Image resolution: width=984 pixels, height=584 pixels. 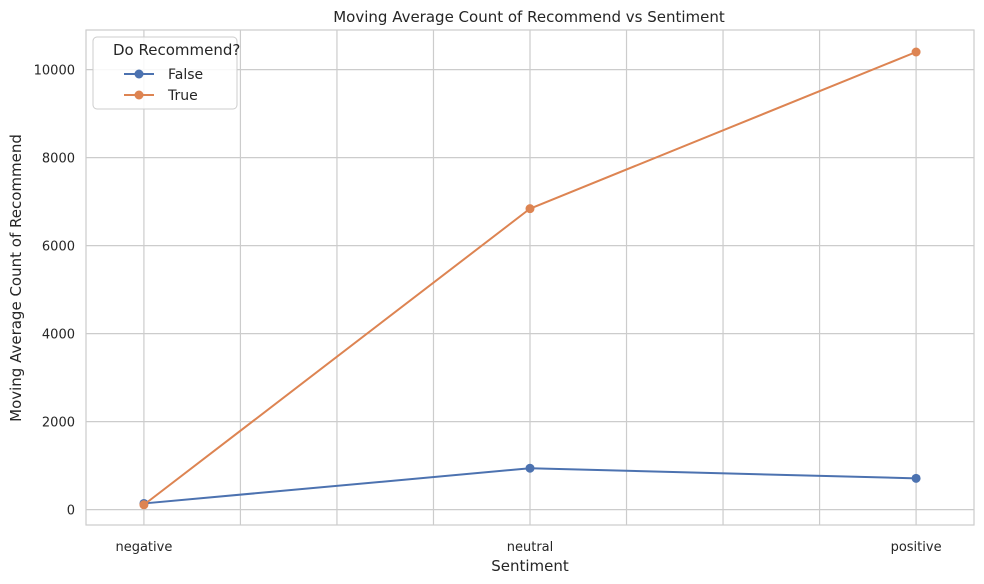 I want to click on legend-label-false: False, so click(x=185, y=75).